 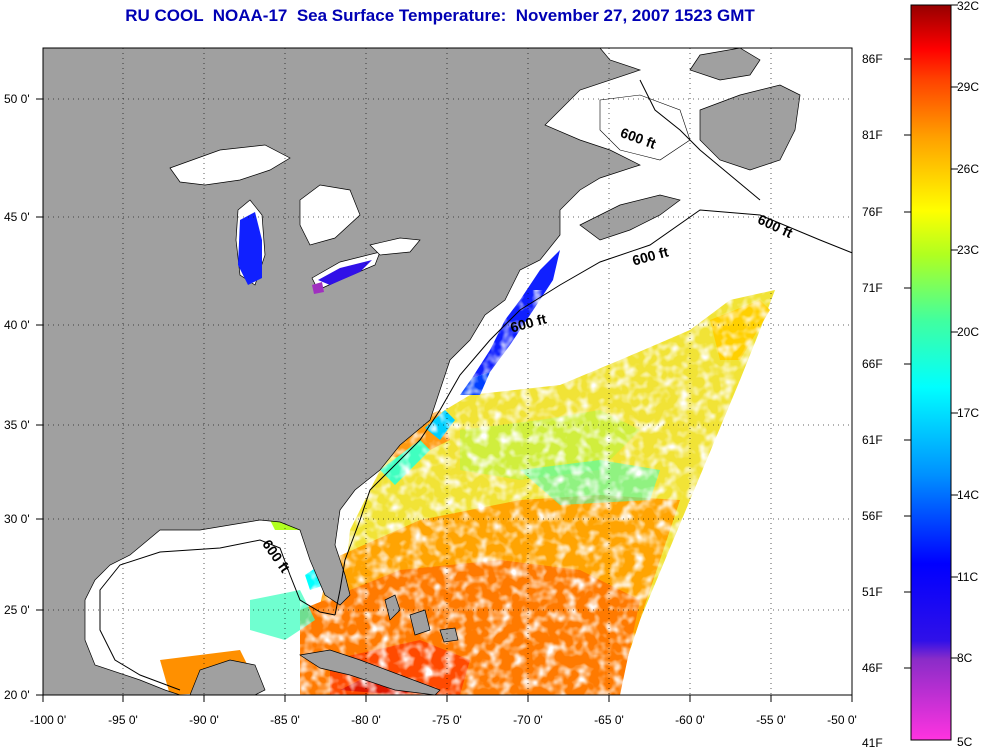 What do you see at coordinates (250, 248) in the screenshot?
I see `lake-michigan-sst` at bounding box center [250, 248].